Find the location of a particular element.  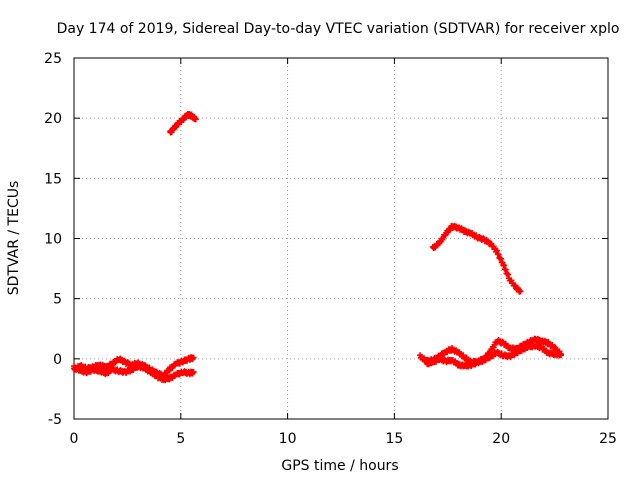

y-tick-label: 15 is located at coordinates (53, 179).